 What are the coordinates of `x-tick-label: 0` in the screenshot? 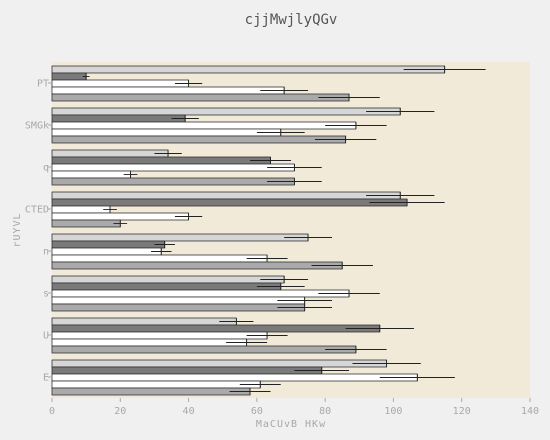 It's located at (52, 411).